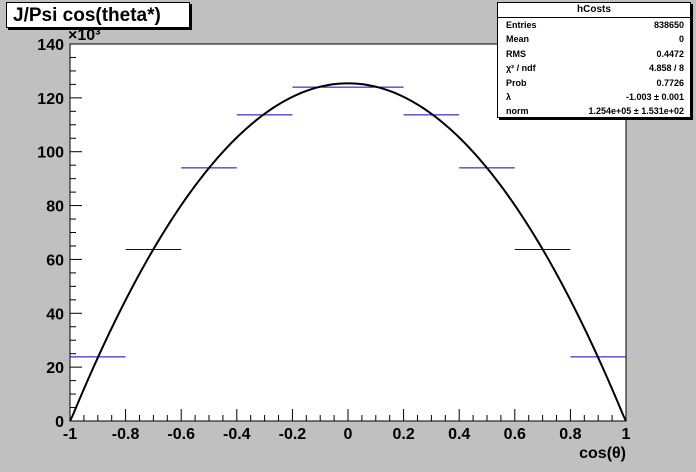 This screenshot has height=472, width=696. I want to click on y-tick-label: 120, so click(50, 99).